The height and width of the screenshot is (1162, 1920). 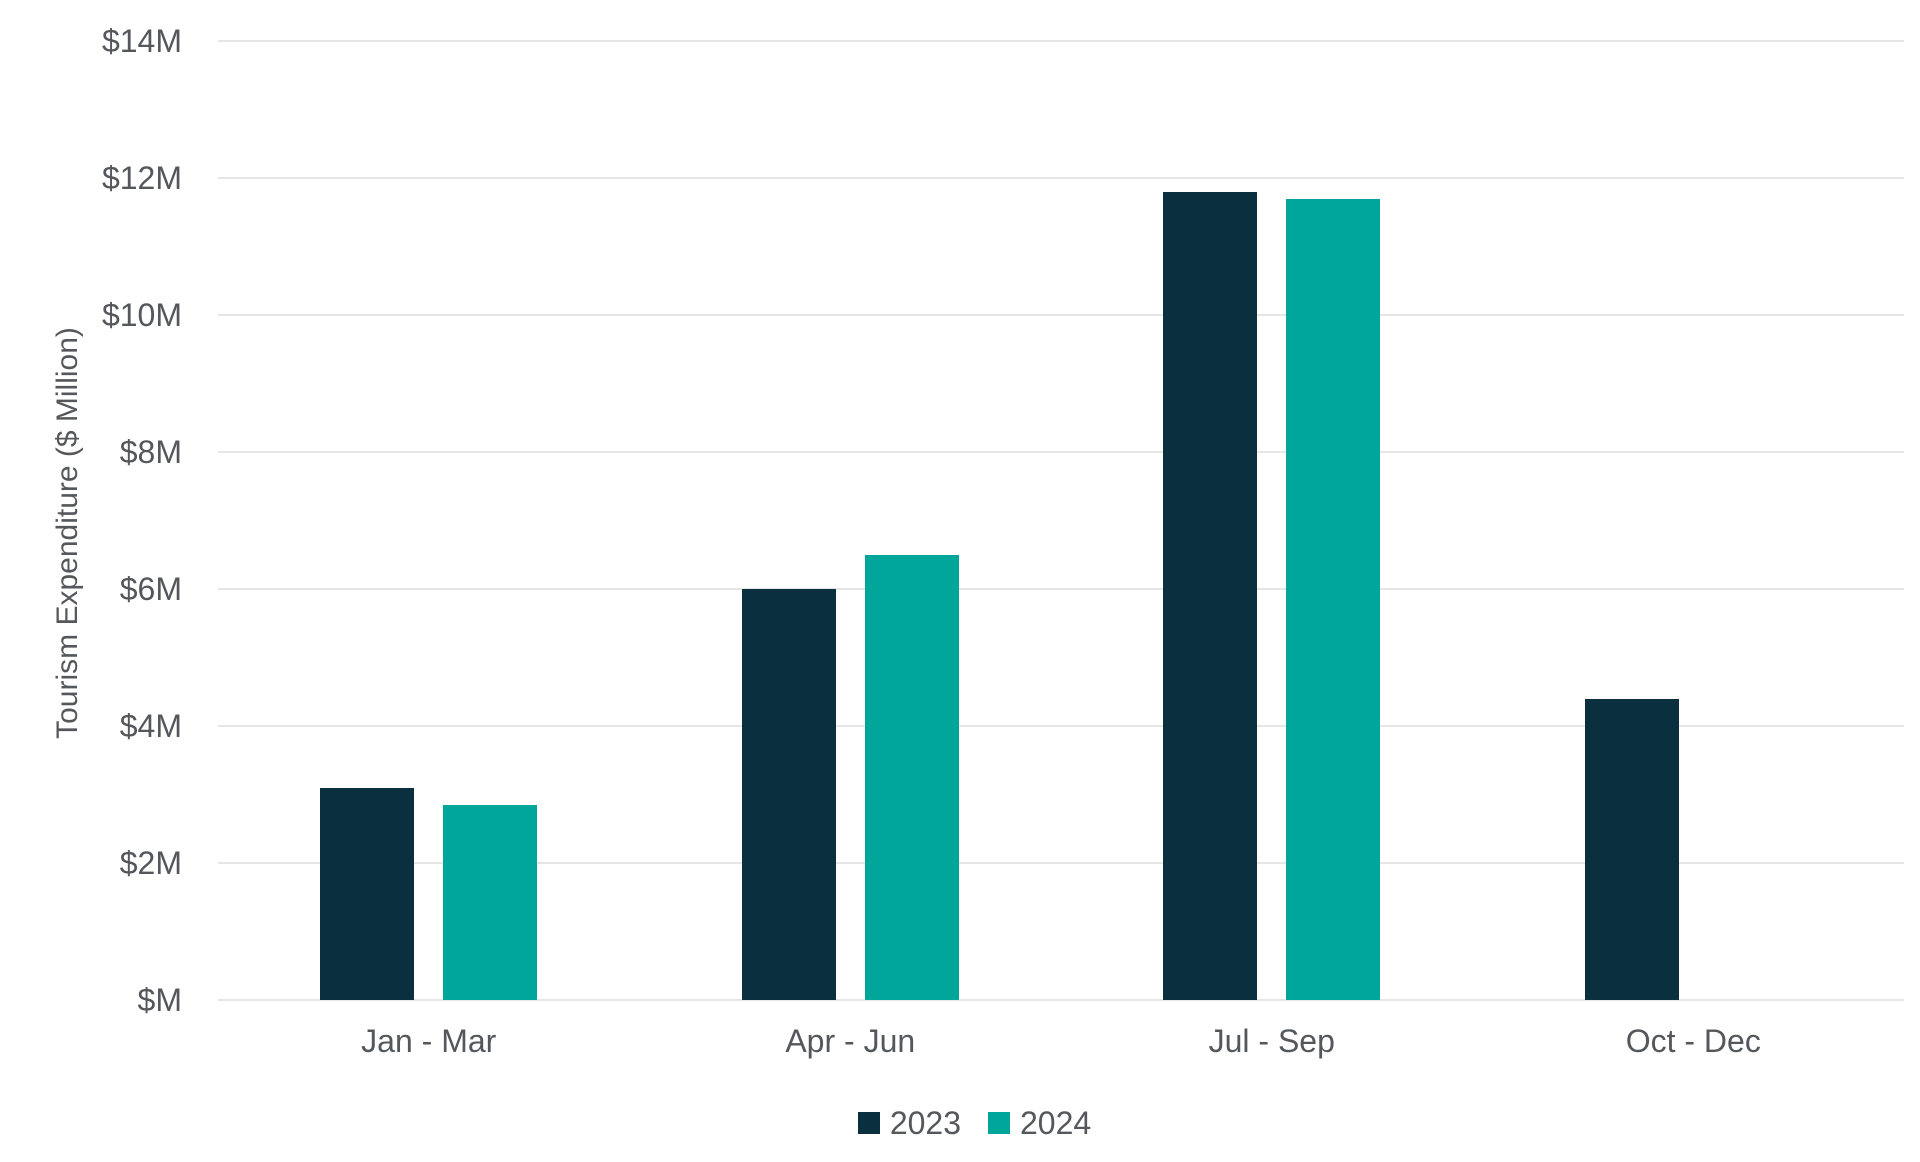 What do you see at coordinates (1693, 1041) in the screenshot?
I see `x-tick-label: Oct - Dec` at bounding box center [1693, 1041].